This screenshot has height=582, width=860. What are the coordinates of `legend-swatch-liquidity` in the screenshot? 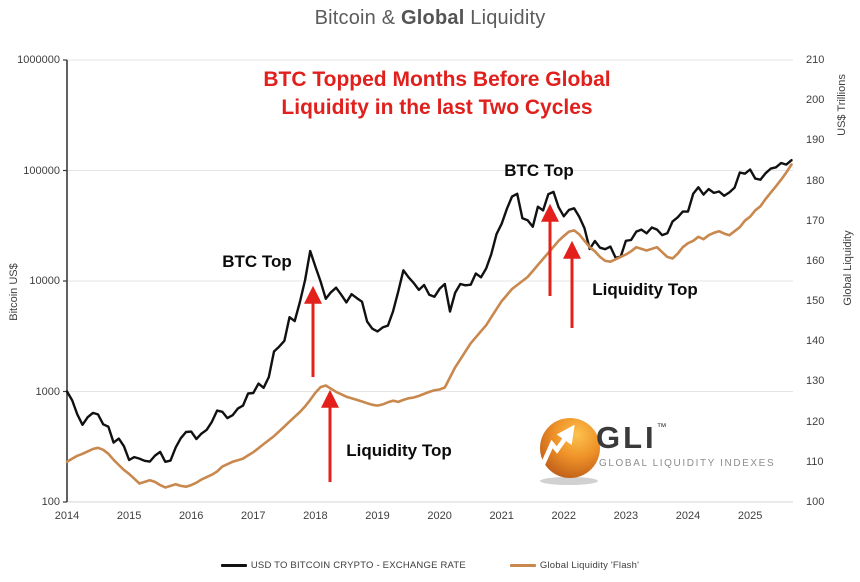 It's located at (522, 565).